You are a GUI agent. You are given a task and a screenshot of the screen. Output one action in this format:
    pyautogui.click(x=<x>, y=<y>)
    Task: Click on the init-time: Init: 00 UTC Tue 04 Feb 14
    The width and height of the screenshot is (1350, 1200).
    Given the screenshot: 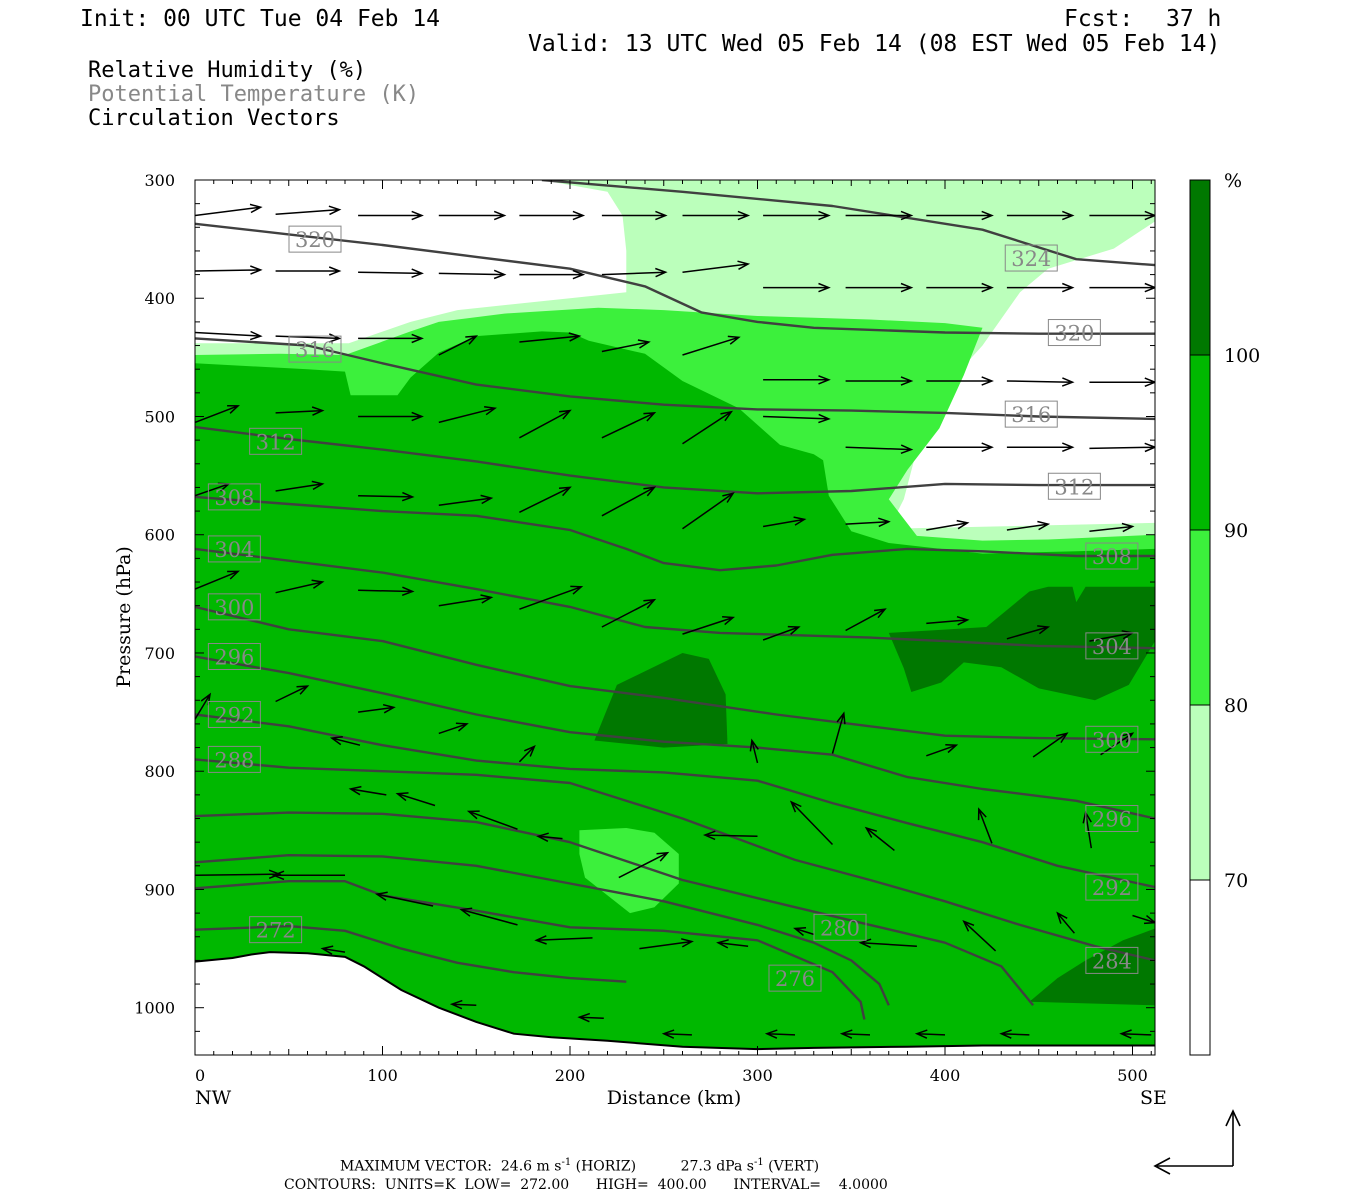 What is the action you would take?
    pyautogui.click(x=260, y=19)
    